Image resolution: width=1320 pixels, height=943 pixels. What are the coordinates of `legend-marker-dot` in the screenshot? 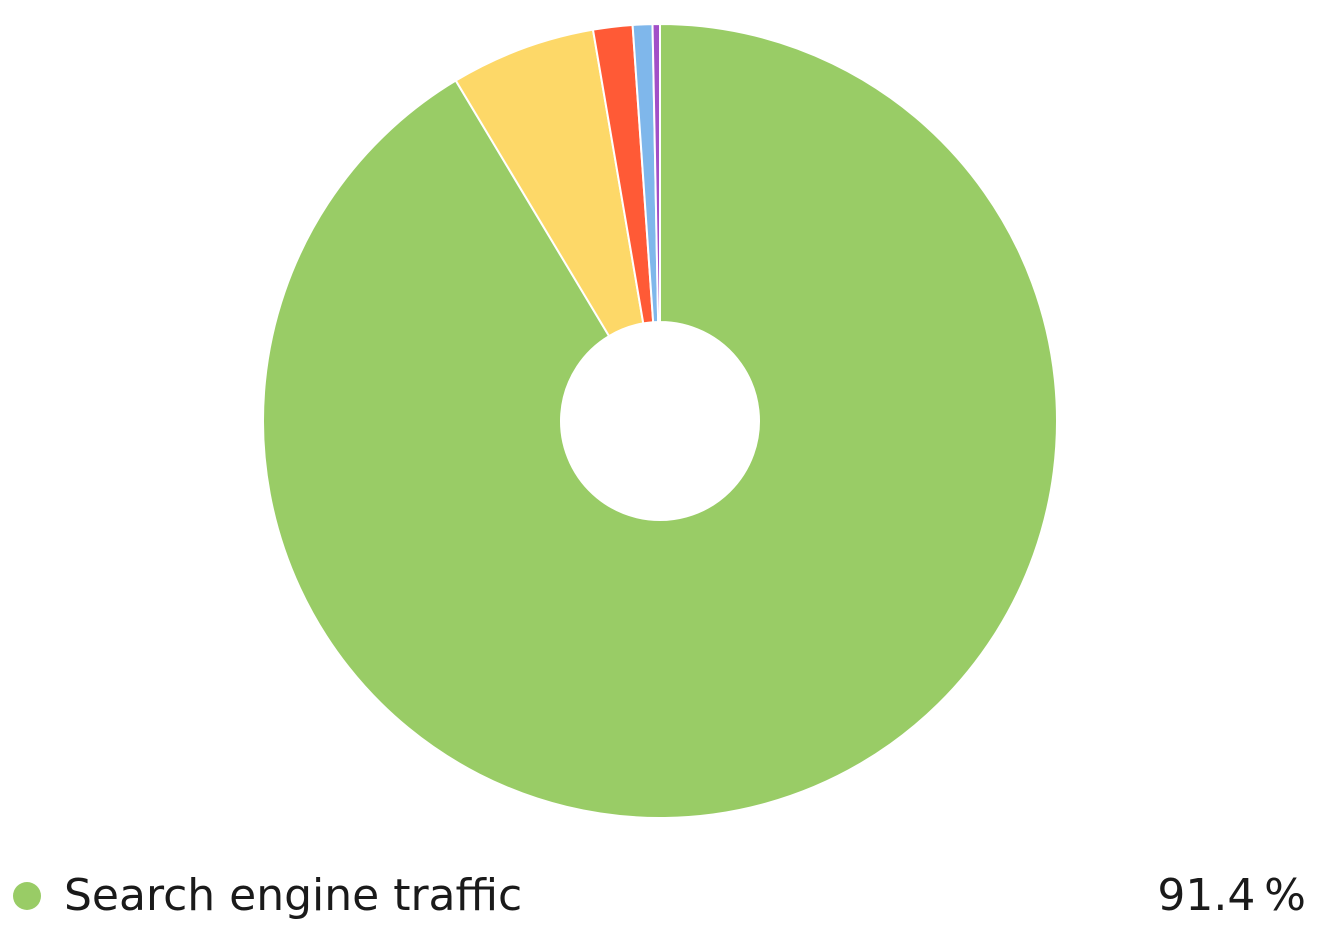 It's located at (27, 896).